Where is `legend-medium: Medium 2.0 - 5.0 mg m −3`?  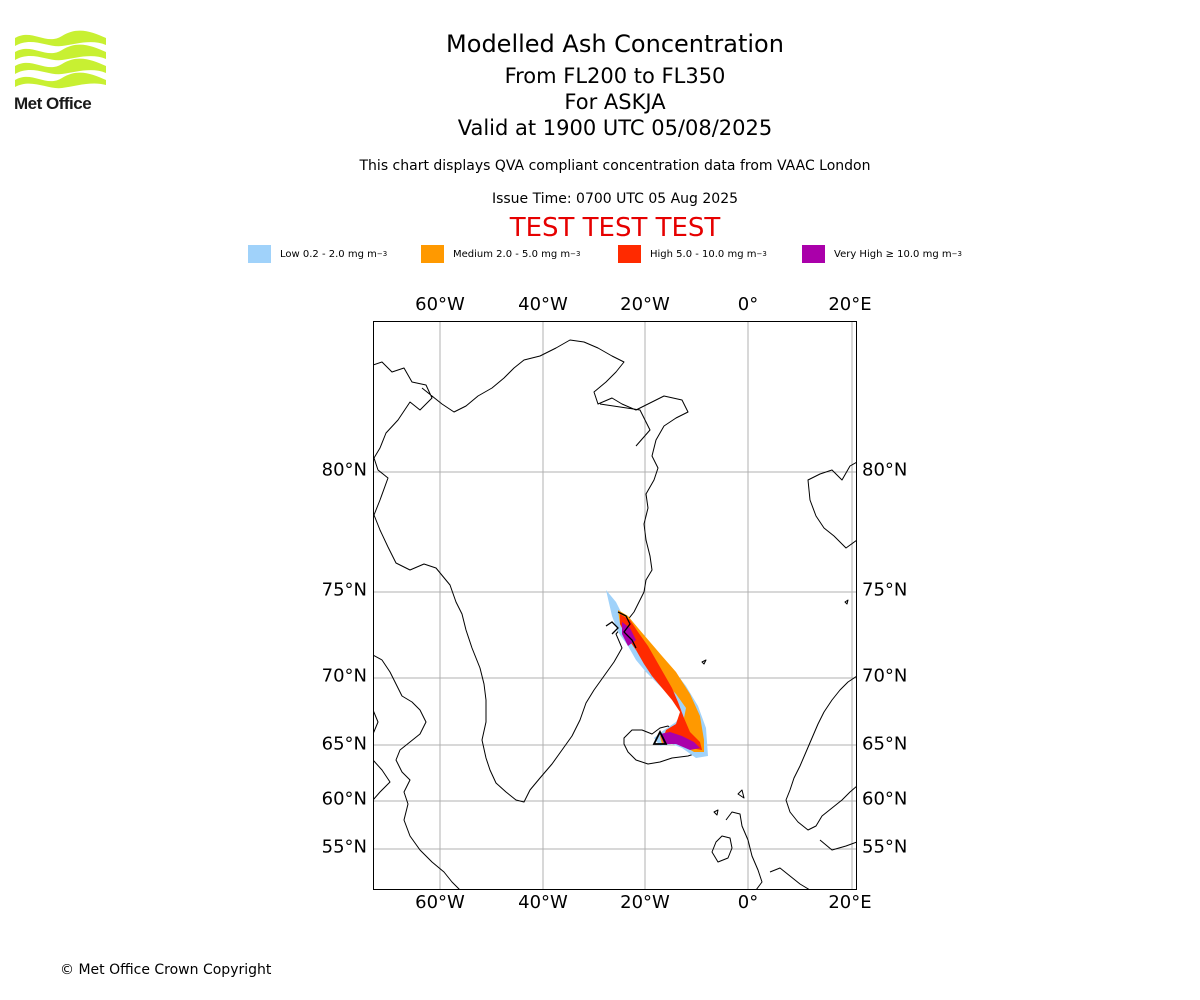
legend-medium: Medium 2.0 - 5.0 mg m −3 is located at coordinates (500, 254).